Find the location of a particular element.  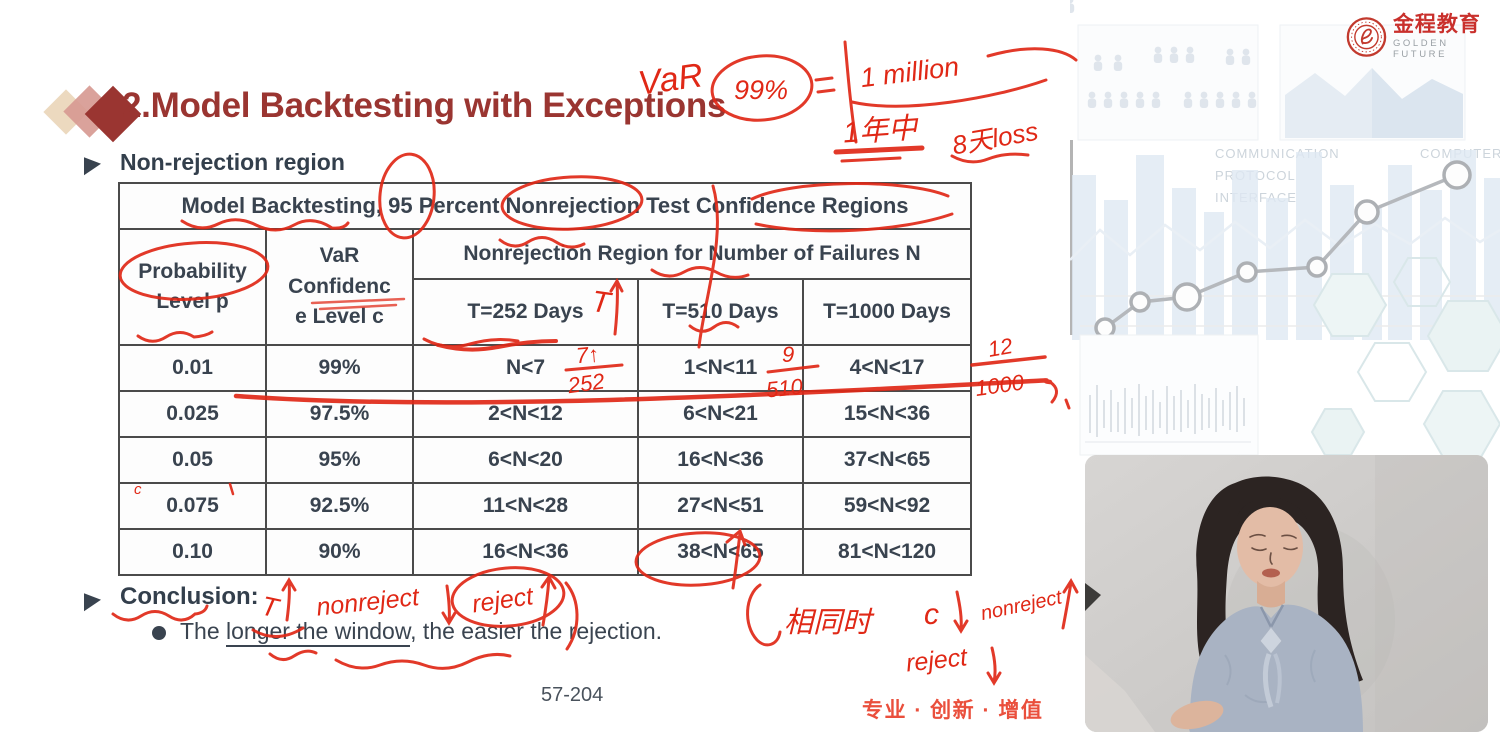

zigzag-line is located at coordinates (1285, 238).